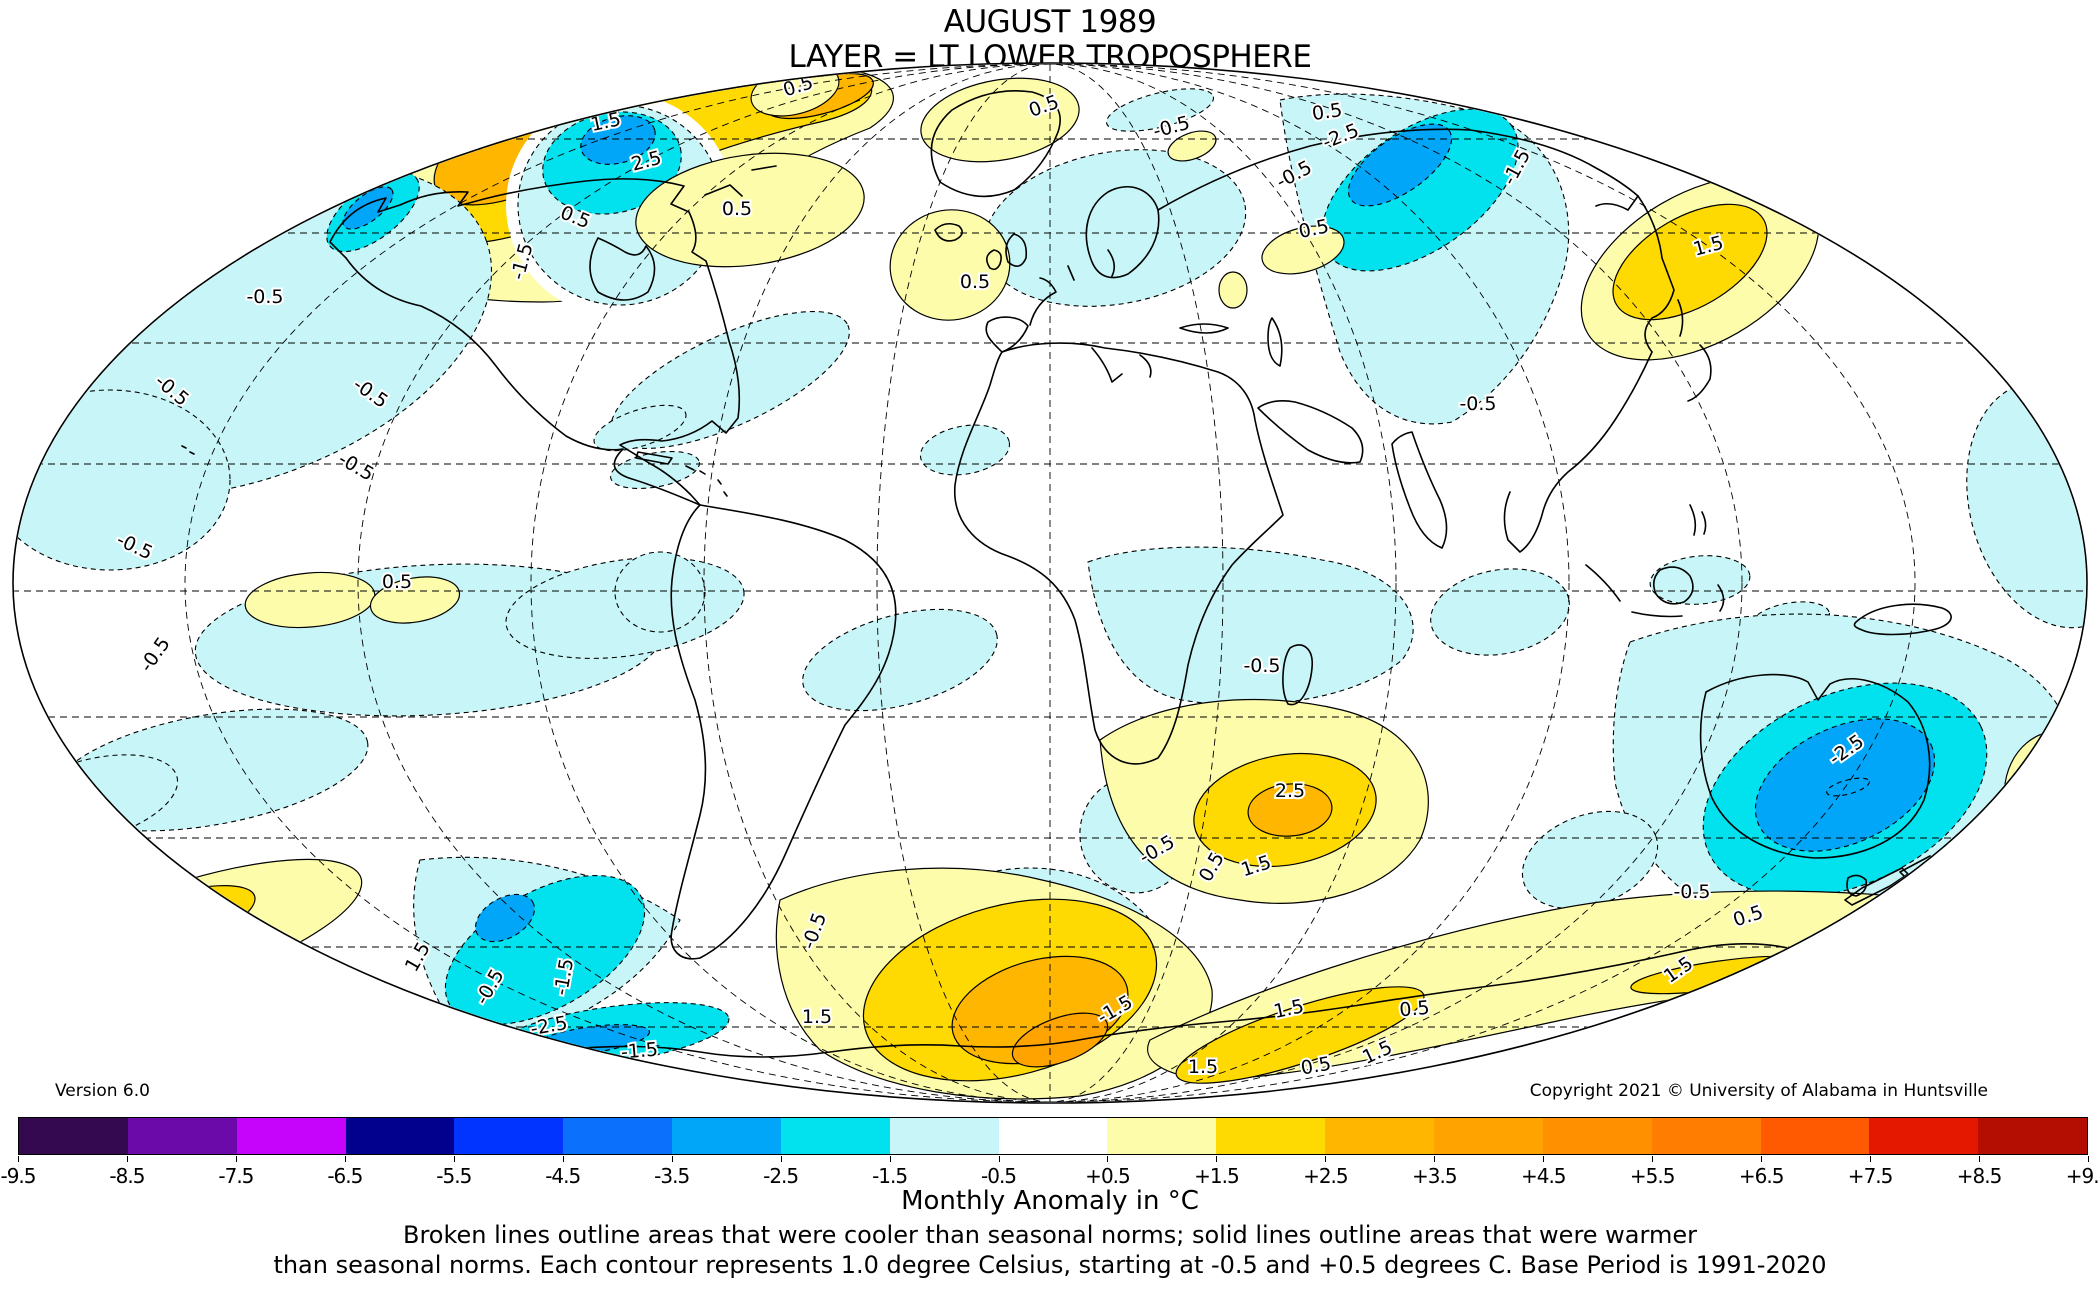 This screenshot has height=1300, width=2100. Describe the element at coordinates (1419, 490) in the screenshot. I see `coast-india` at that location.